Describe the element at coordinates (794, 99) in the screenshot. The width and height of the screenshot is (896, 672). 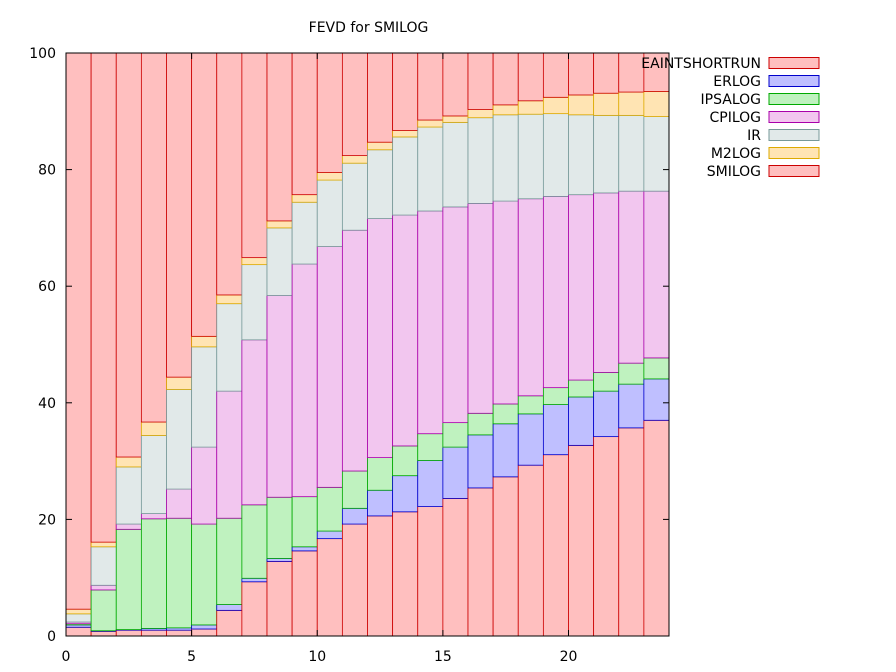
I see `legend-swatch-ipsalog` at that location.